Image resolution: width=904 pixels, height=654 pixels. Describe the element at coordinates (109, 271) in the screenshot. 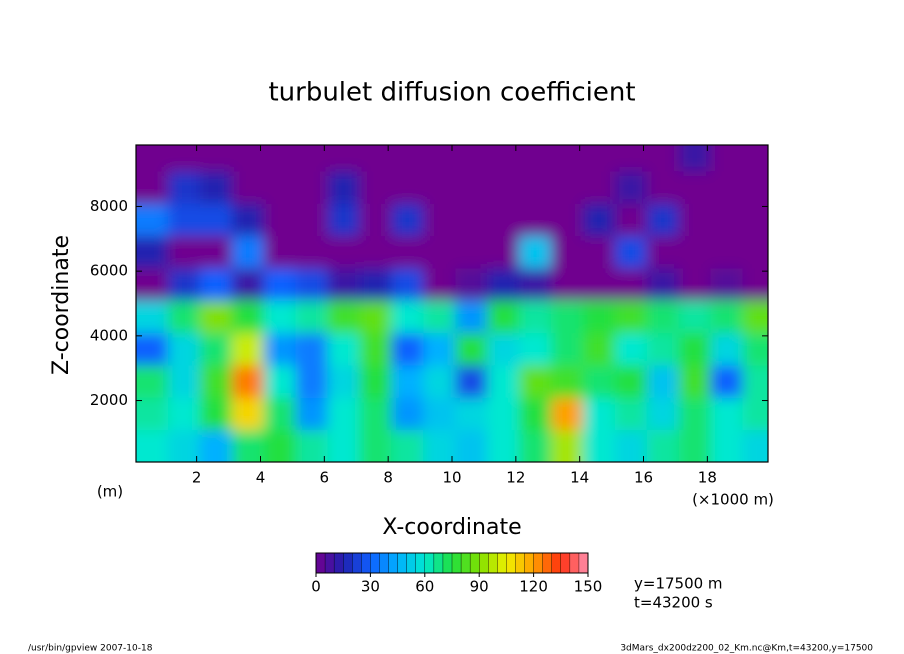

I see `y-tick-label: 6000` at that location.